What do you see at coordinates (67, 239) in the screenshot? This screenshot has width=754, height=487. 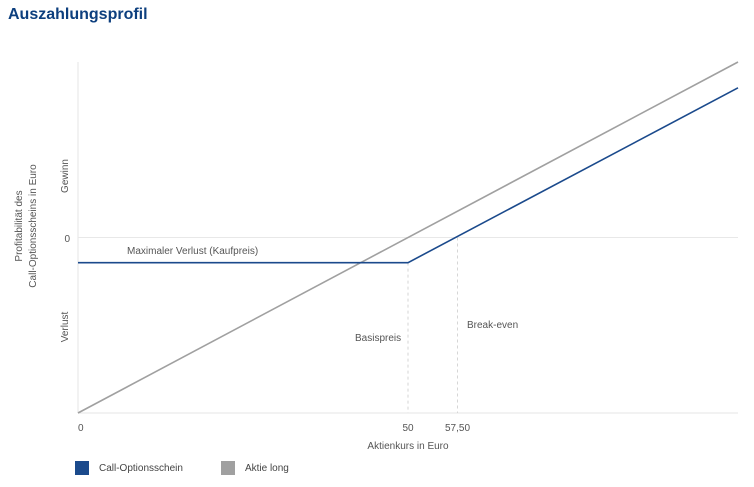 I see `y-tick-label-zero: 0` at bounding box center [67, 239].